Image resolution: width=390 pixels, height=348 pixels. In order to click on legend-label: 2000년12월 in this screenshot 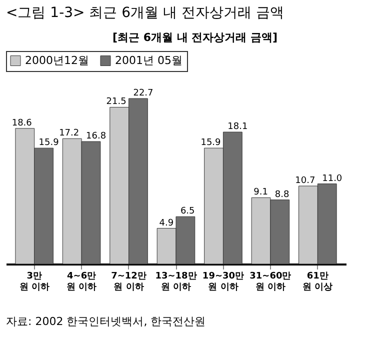, I will do `click(57, 60)`.